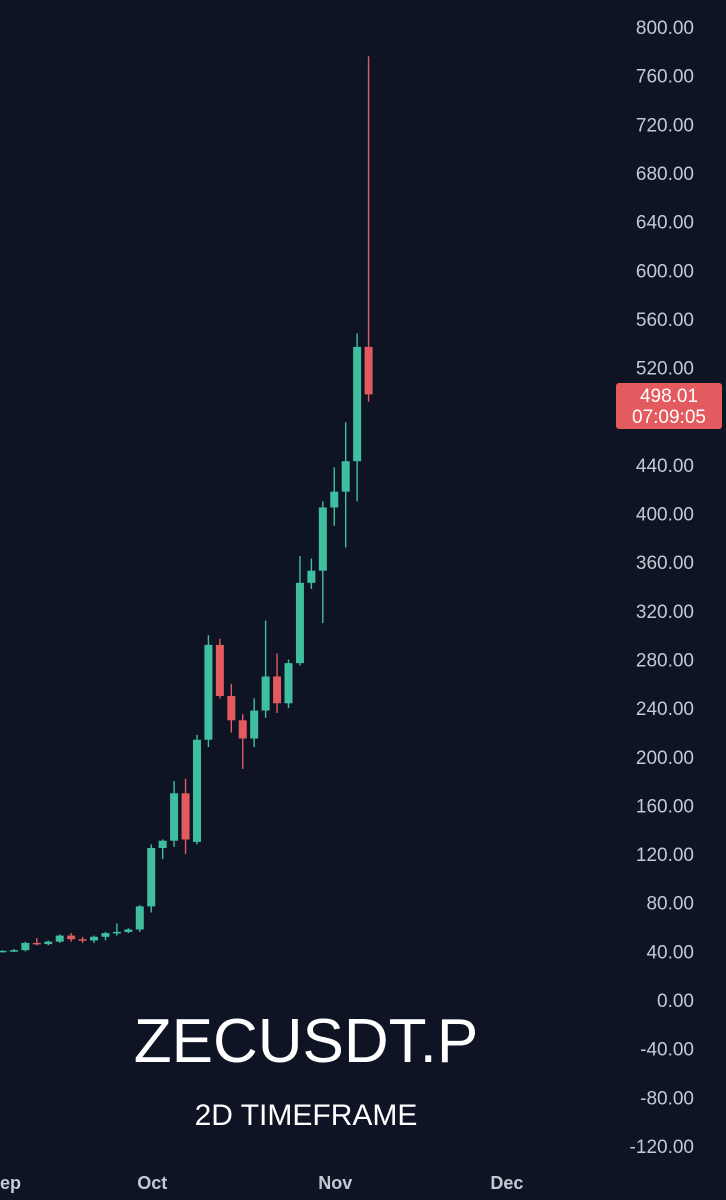 The height and width of the screenshot is (1200, 726). I want to click on x-tick-label: Nov, so click(335, 1183).